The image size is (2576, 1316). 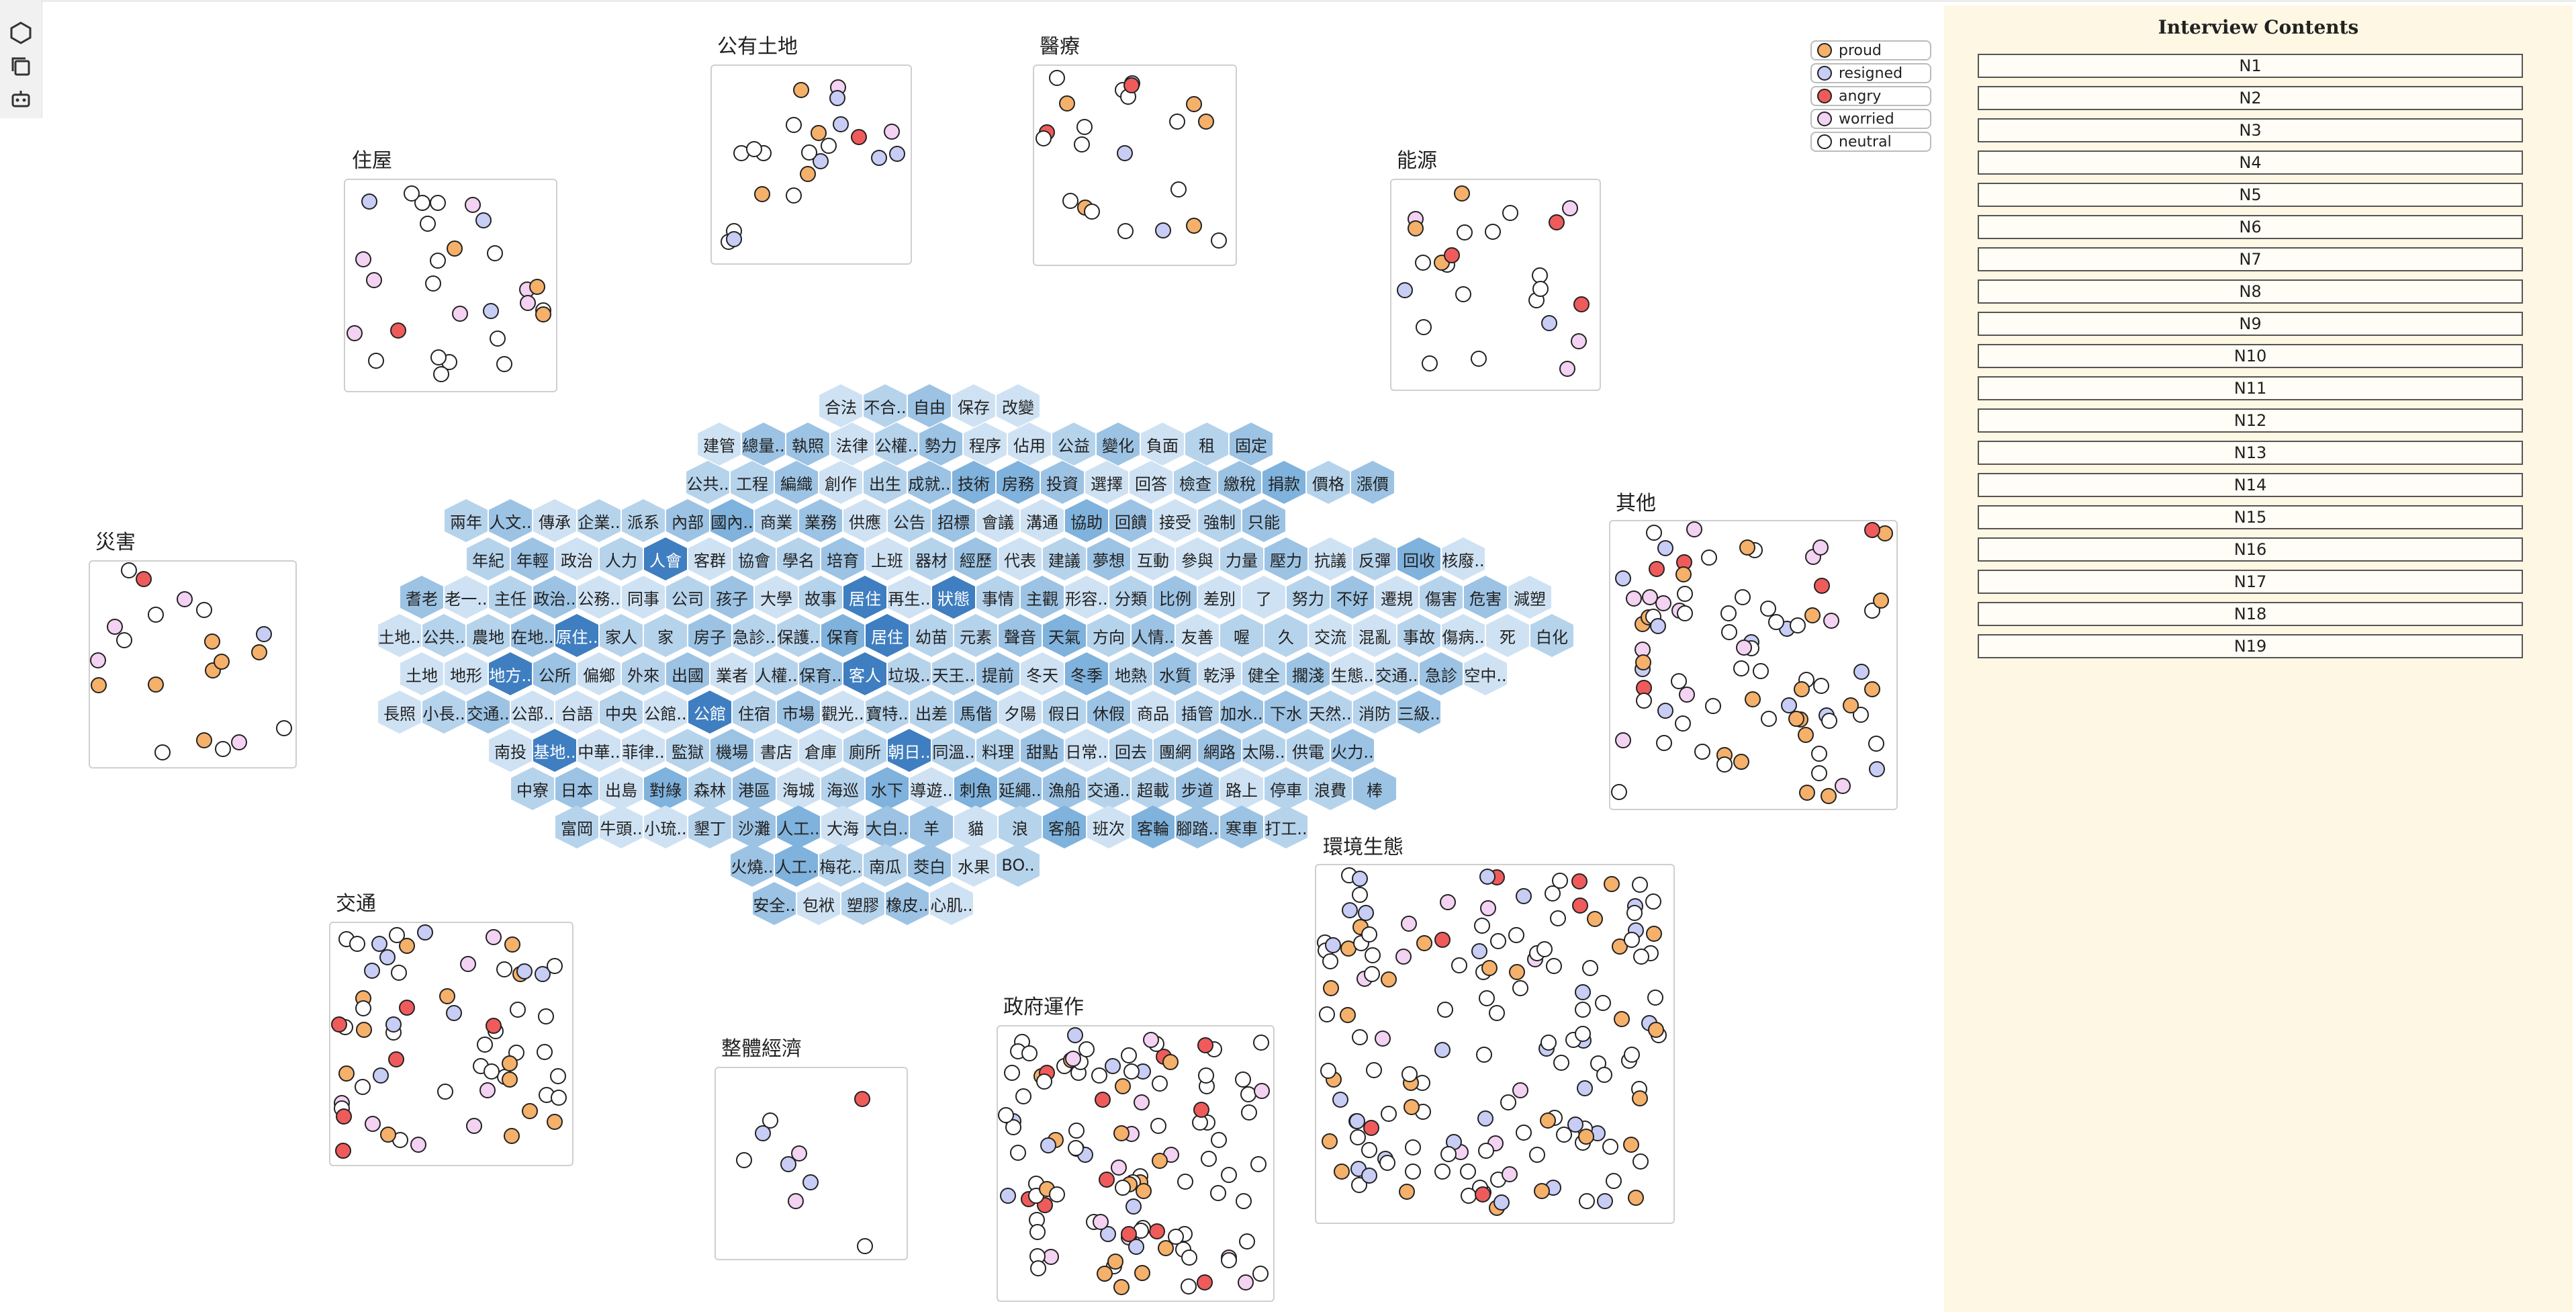 What do you see at coordinates (1086, 597) in the screenshot?
I see `keyword-hexagon: 形容..` at bounding box center [1086, 597].